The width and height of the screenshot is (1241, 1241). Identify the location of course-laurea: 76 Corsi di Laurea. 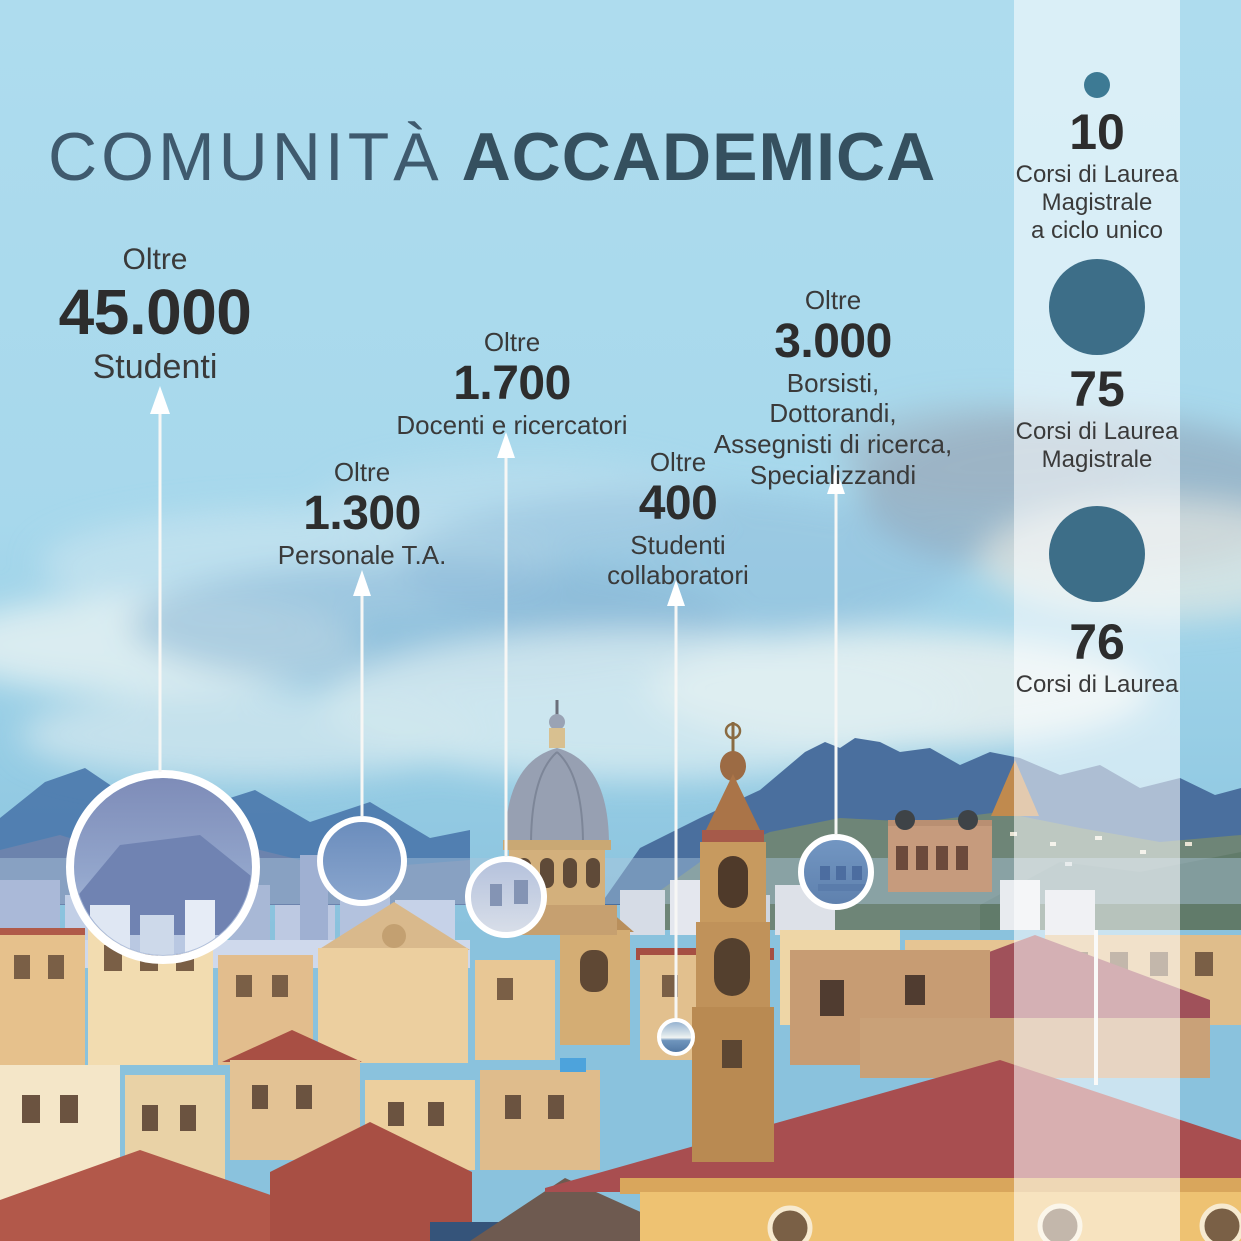
(1097, 602).